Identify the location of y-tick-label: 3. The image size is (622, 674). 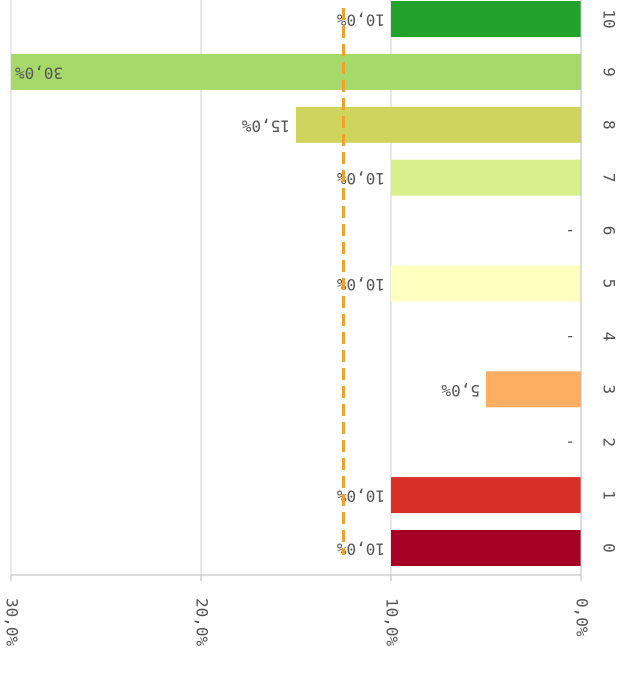
(609, 389).